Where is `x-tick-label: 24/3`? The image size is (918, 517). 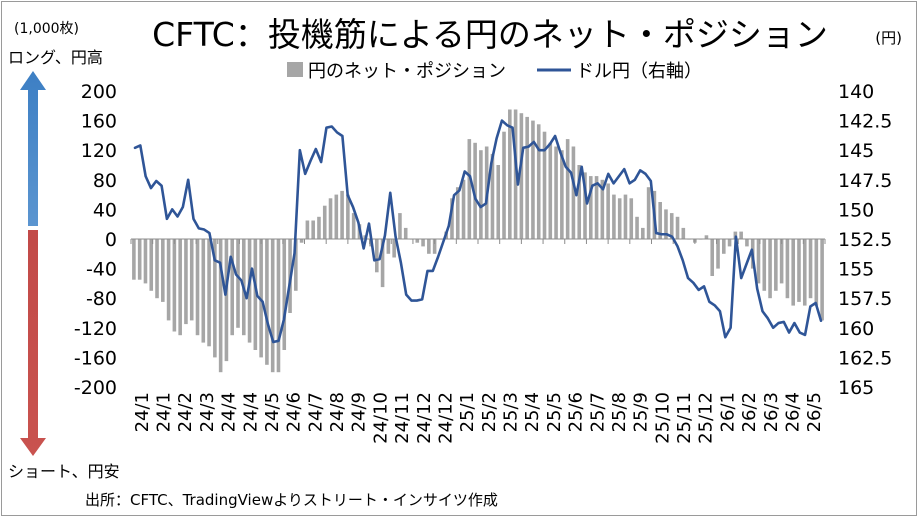
x-tick-label: 24/3 is located at coordinates (207, 412).